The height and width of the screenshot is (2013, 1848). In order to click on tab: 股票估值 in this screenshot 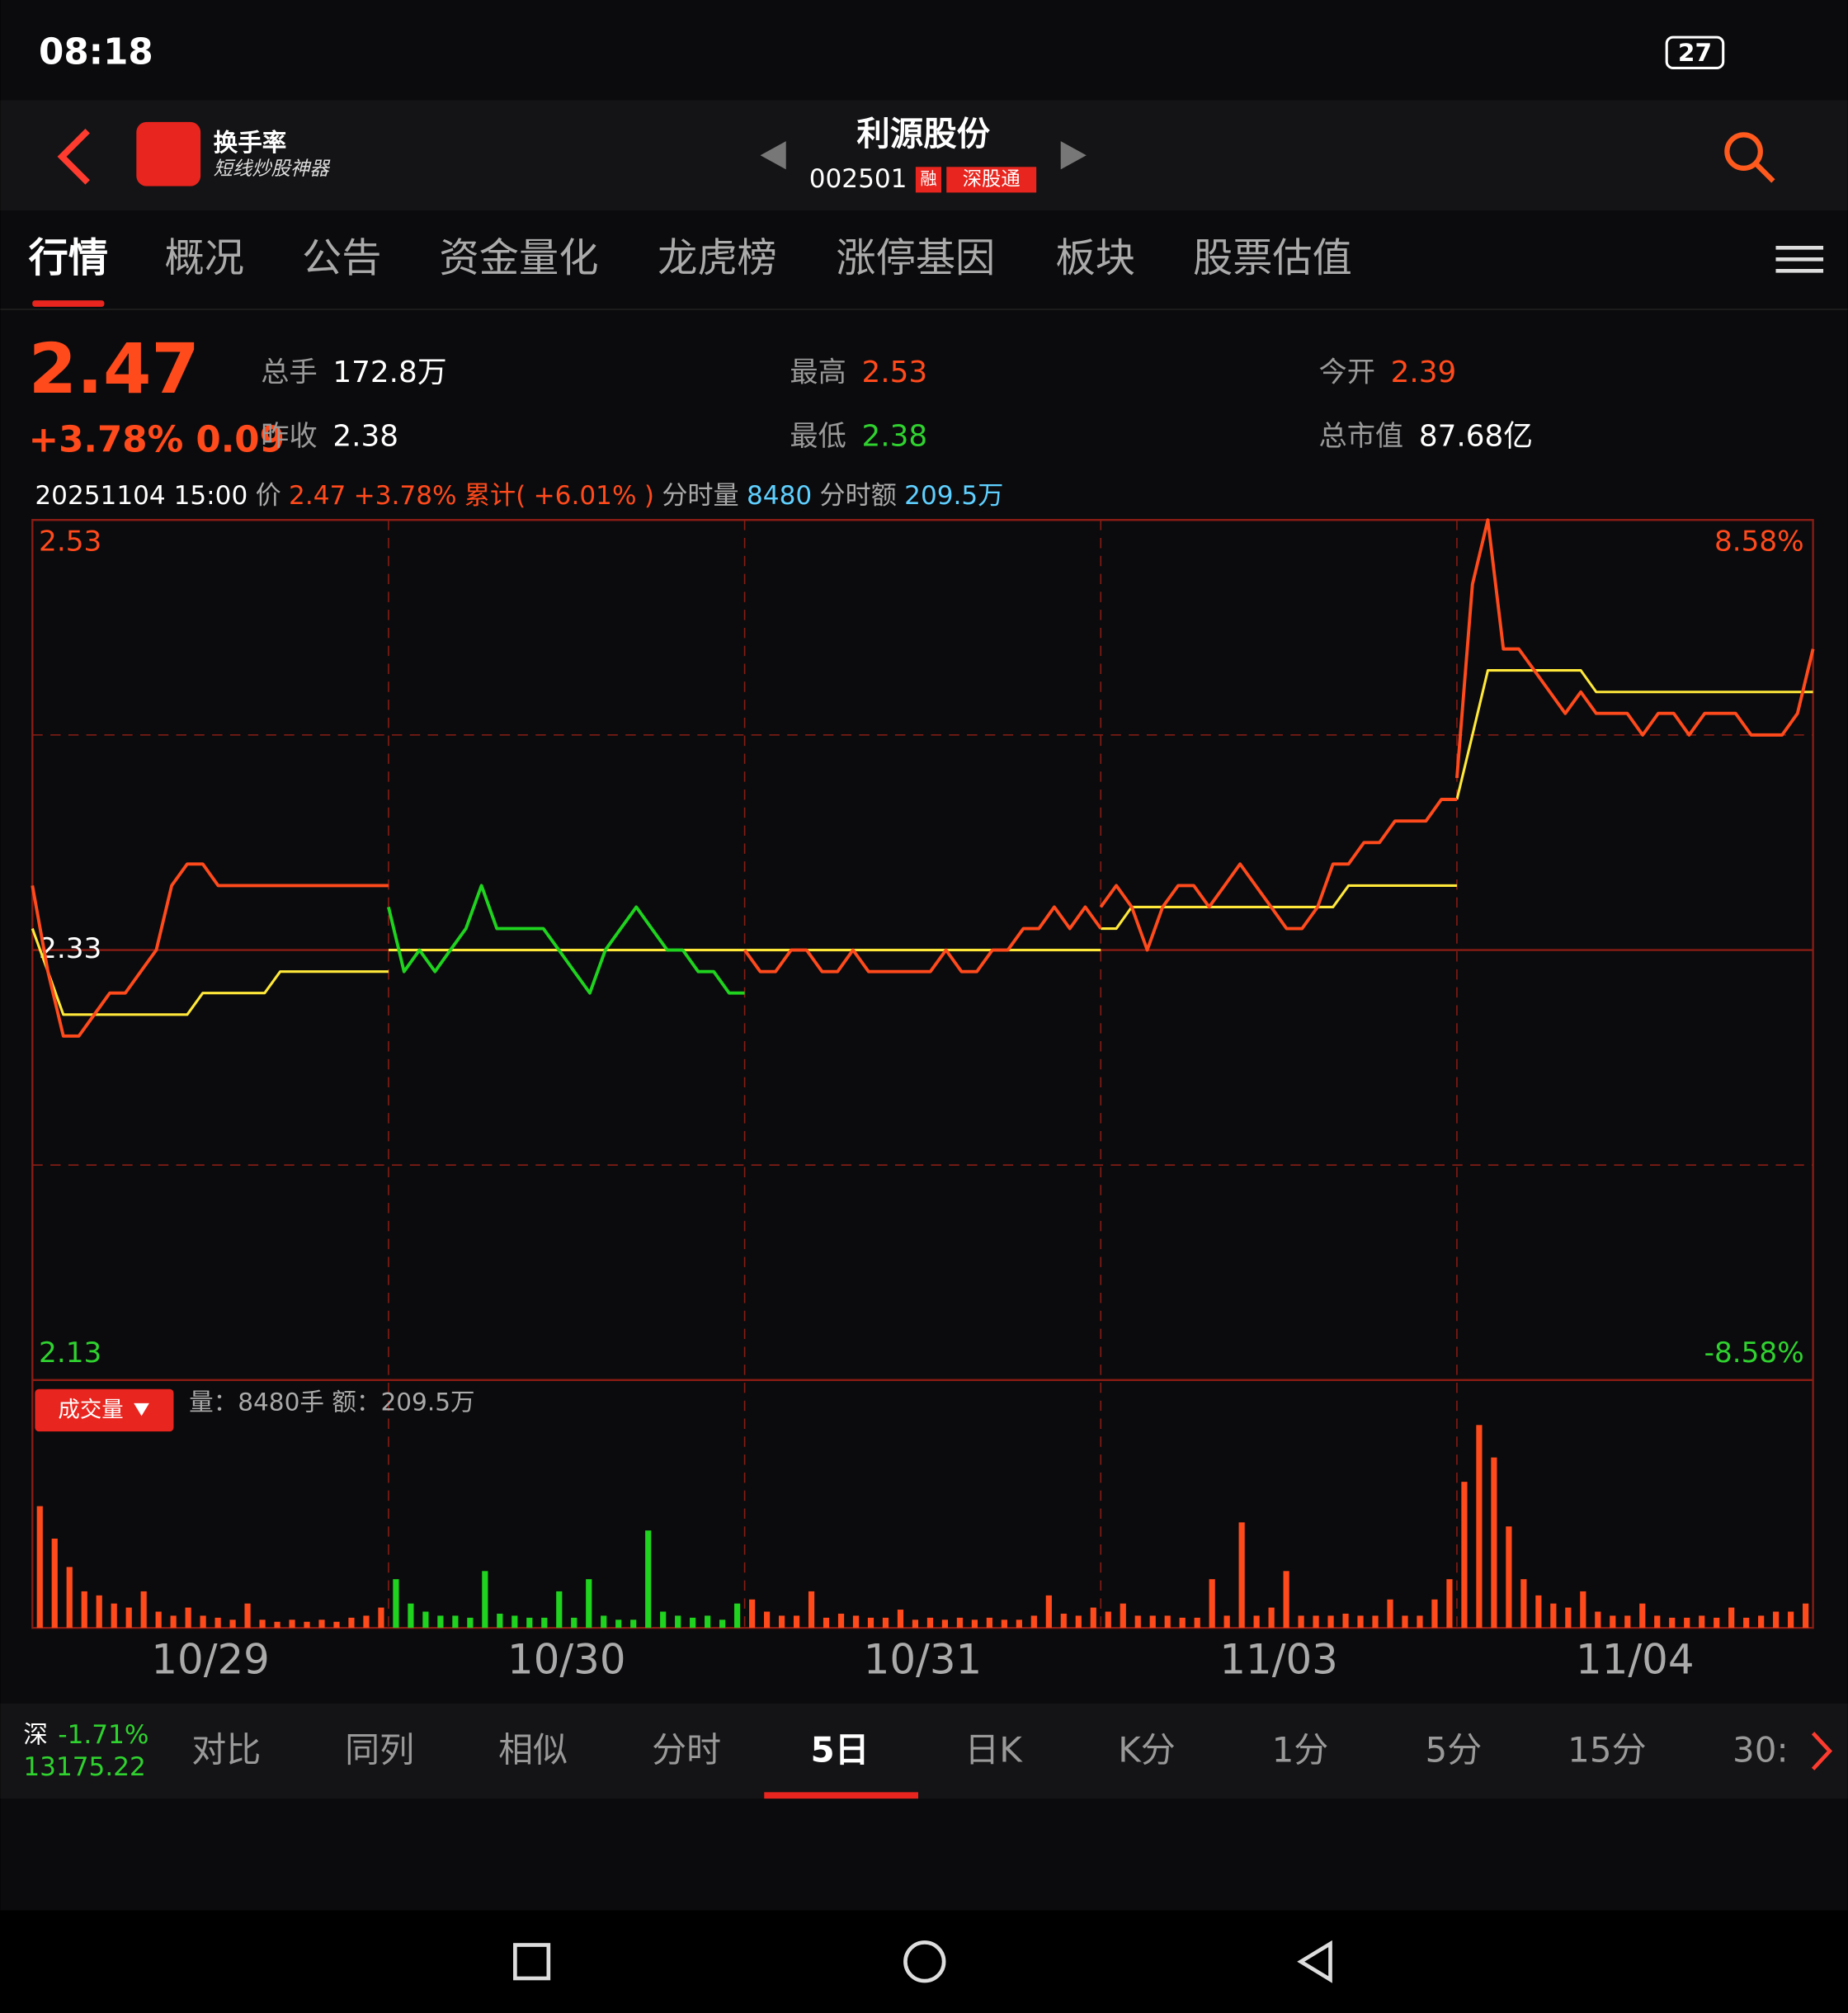, I will do `click(1272, 258)`.